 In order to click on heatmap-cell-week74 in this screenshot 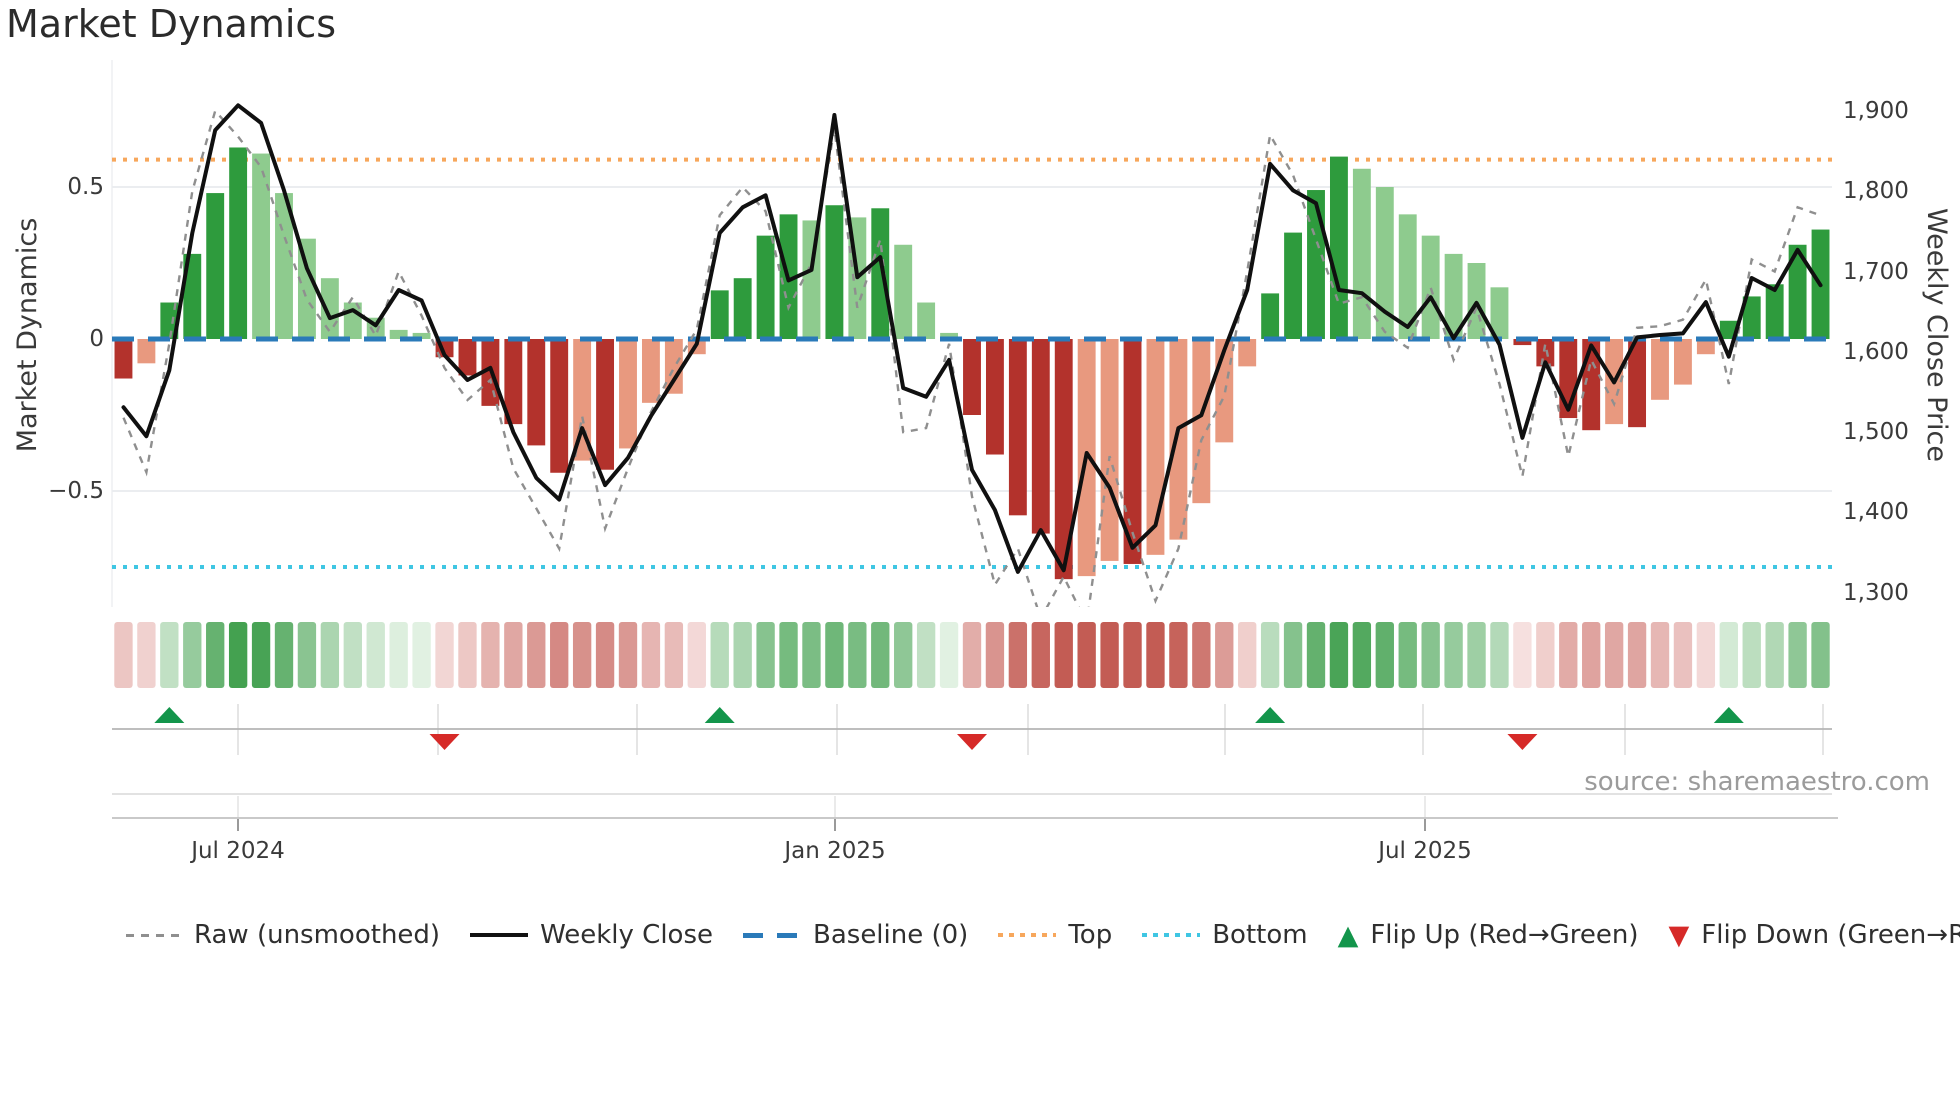, I will do `click(1797, 655)`.